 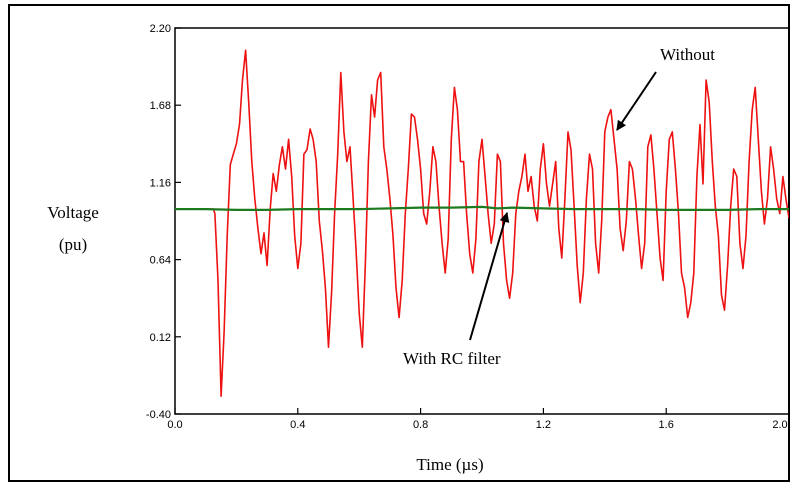 I want to click on x-tick-label: 0.4, so click(x=297, y=425).